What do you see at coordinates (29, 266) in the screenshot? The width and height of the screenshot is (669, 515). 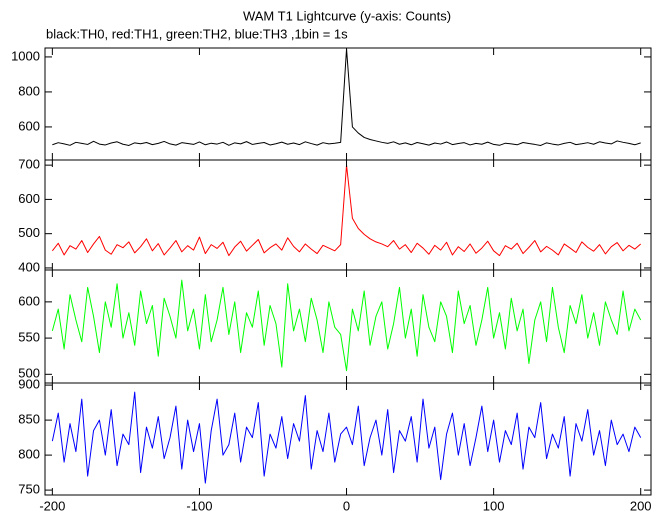 I see `y-tick-label: 400` at bounding box center [29, 266].